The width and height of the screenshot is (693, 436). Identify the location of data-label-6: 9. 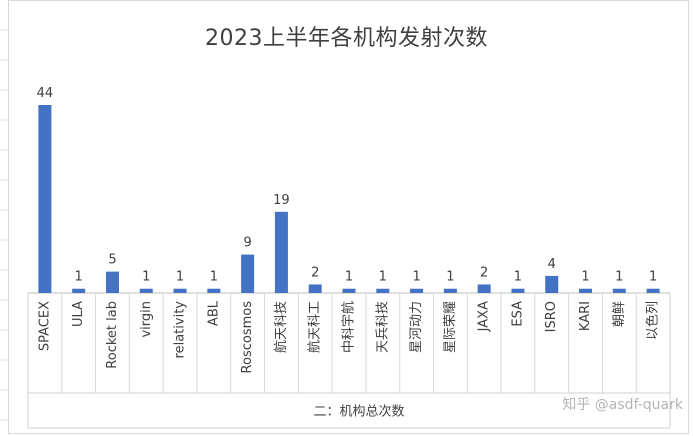
(247, 243).